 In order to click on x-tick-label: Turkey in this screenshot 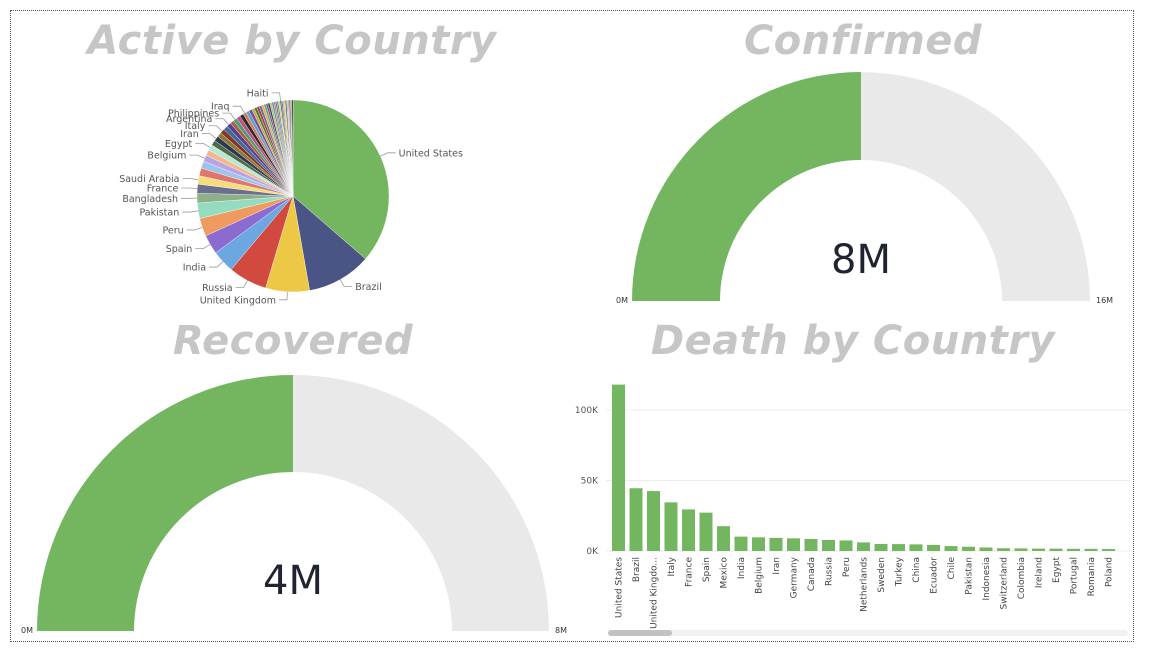, I will do `click(900, 571)`.